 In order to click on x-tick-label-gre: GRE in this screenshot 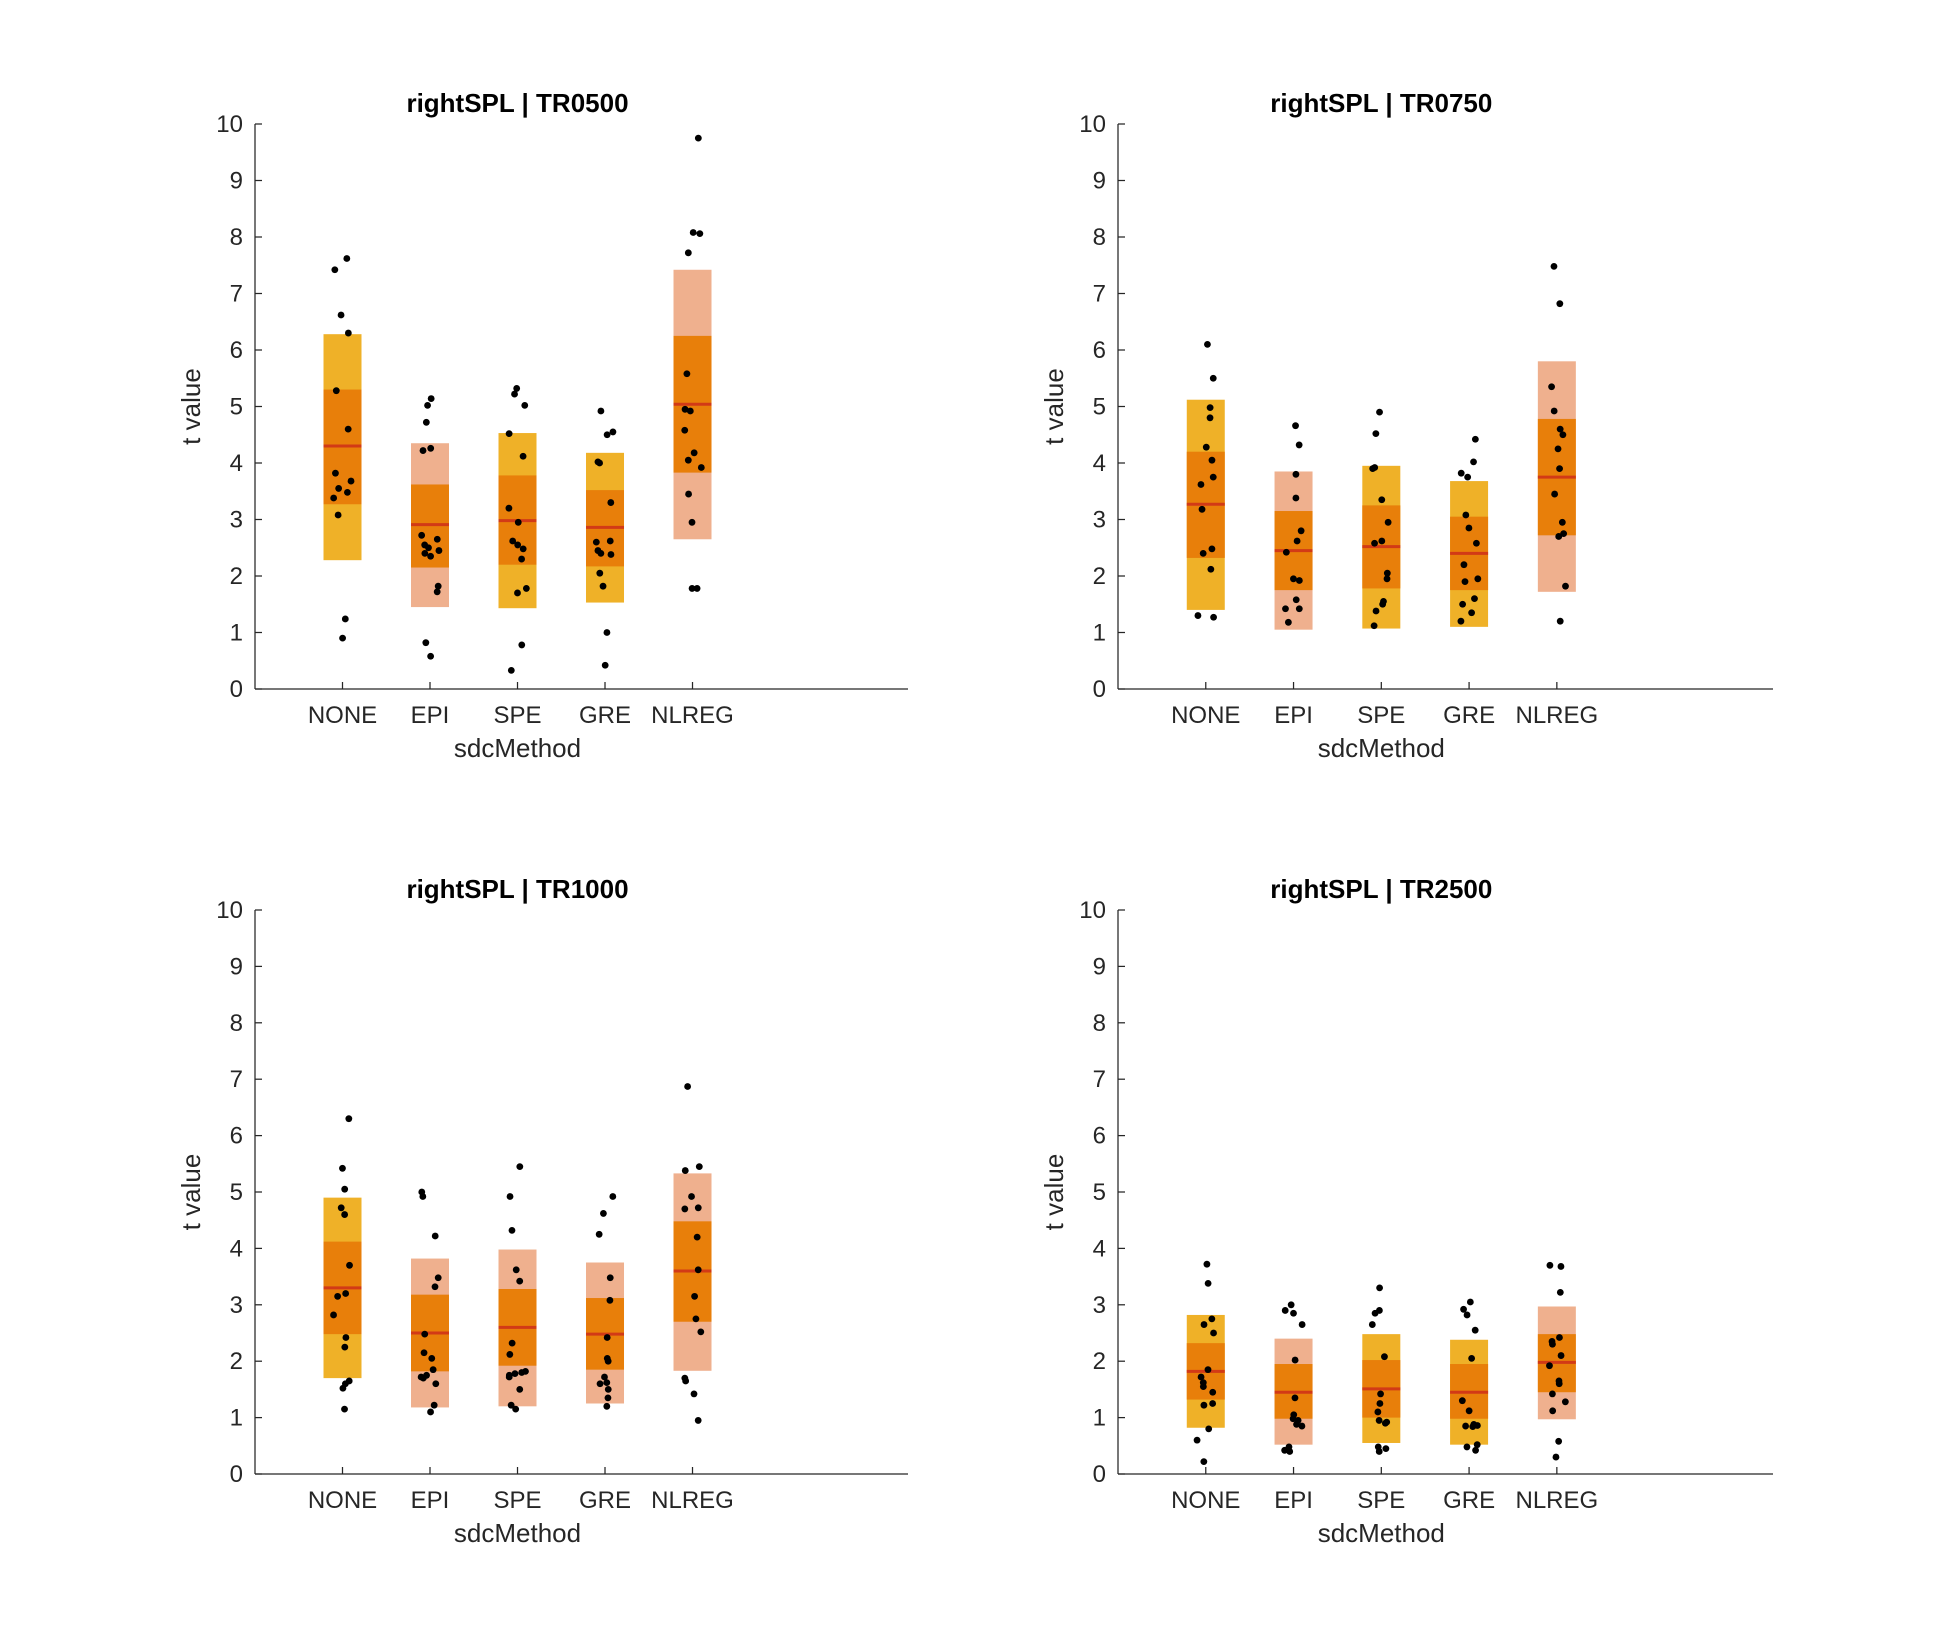, I will do `click(1469, 715)`.